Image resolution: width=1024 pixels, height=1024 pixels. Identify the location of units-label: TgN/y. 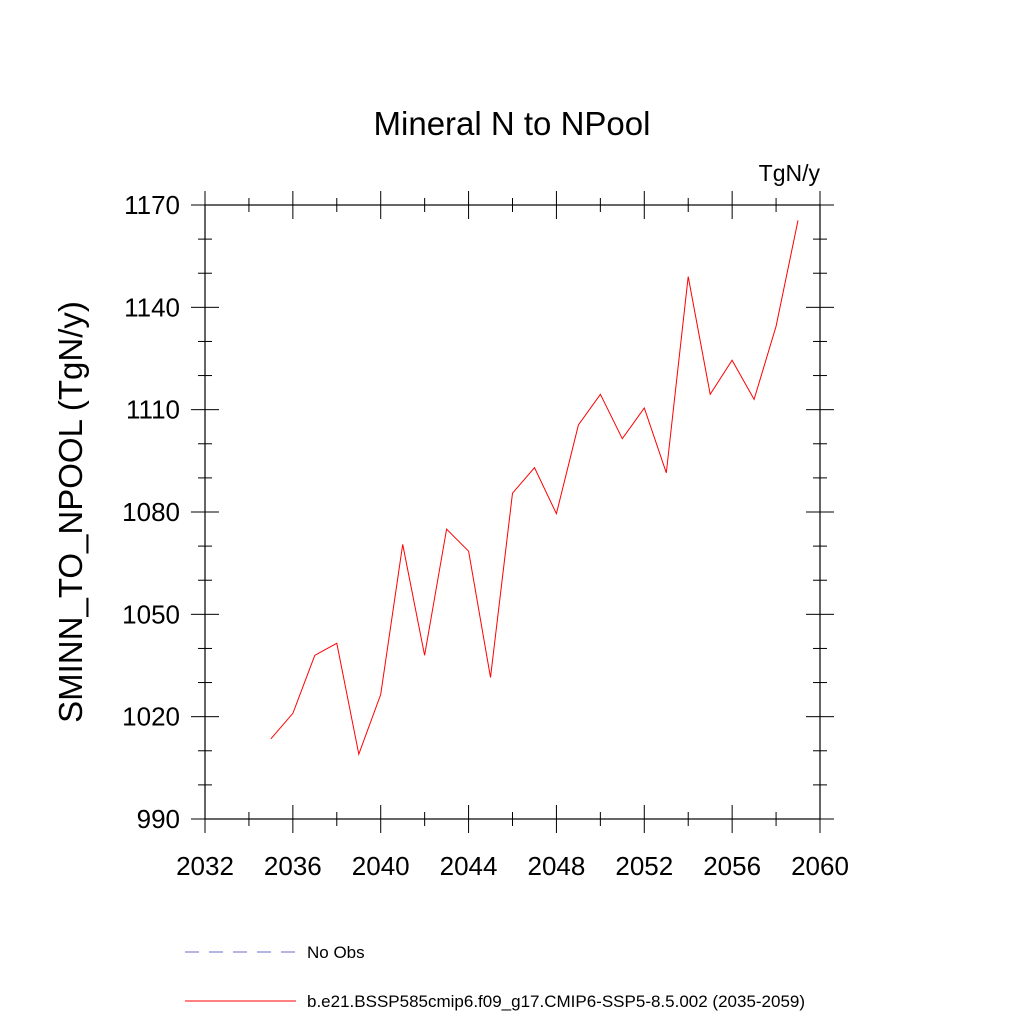
(790, 173).